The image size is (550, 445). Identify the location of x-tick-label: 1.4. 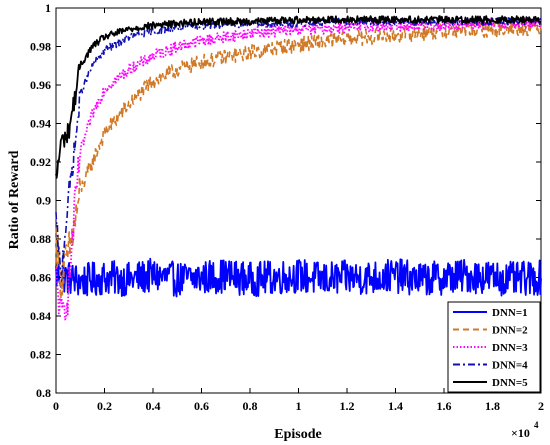
(395, 406).